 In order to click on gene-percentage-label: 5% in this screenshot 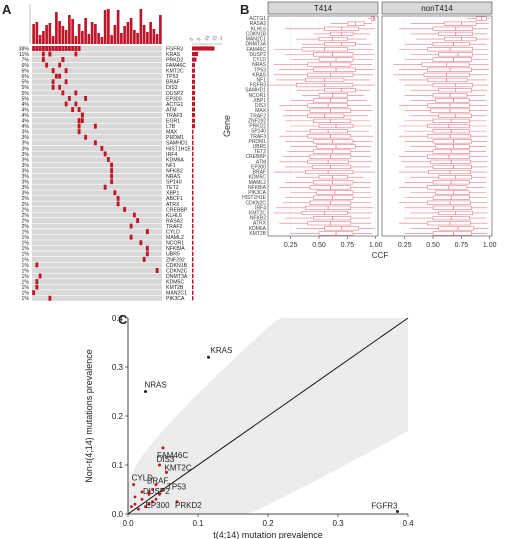, I will do `click(26, 99)`.